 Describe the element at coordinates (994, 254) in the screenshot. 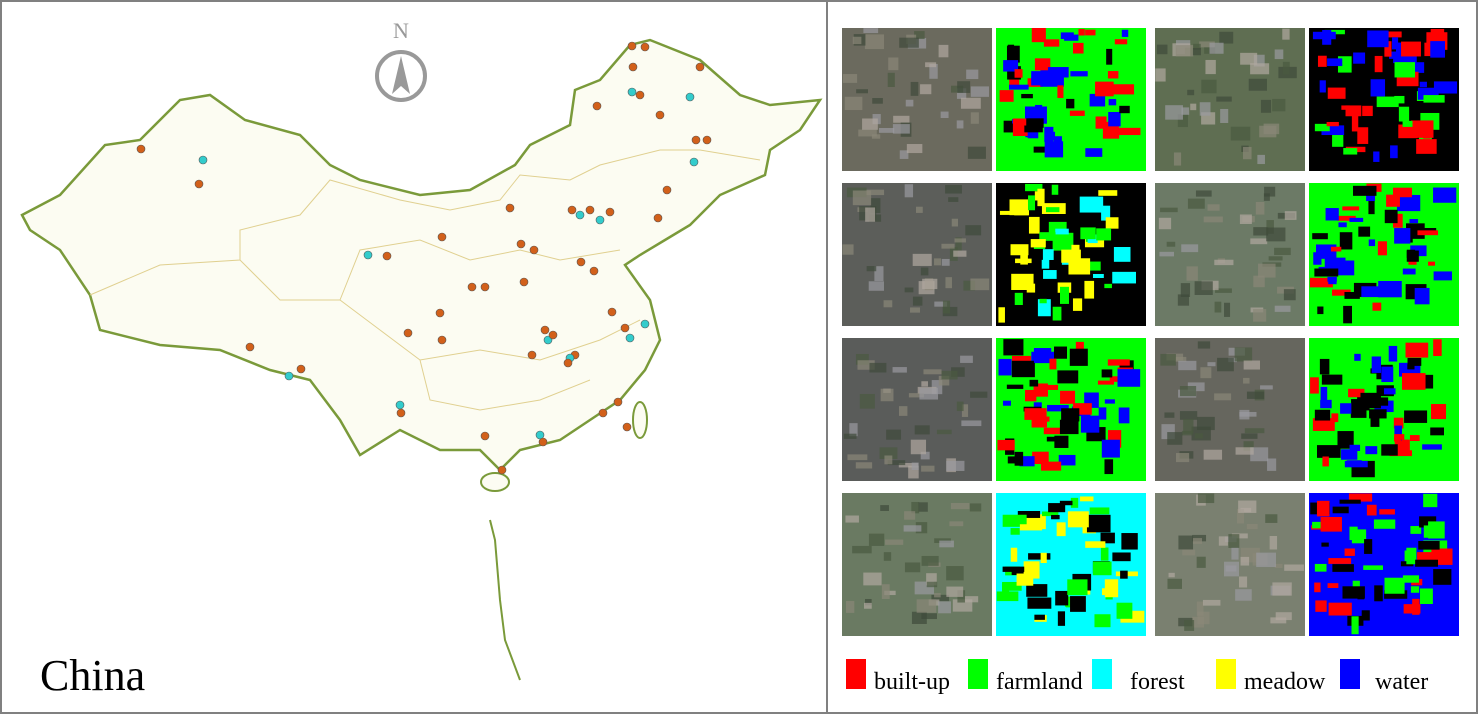

I see `tile-pair` at that location.